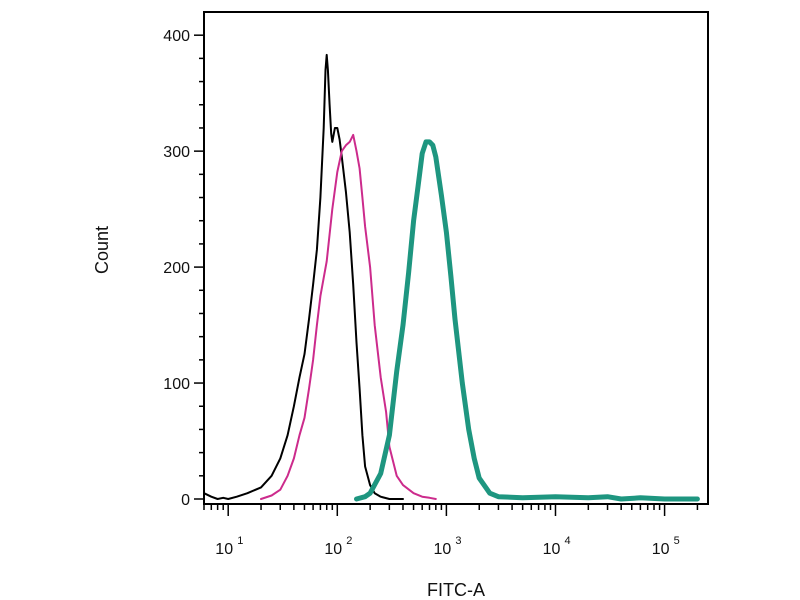 Image resolution: width=800 pixels, height=600 pixels. I want to click on x-tick-exponent: 4, so click(567, 541).